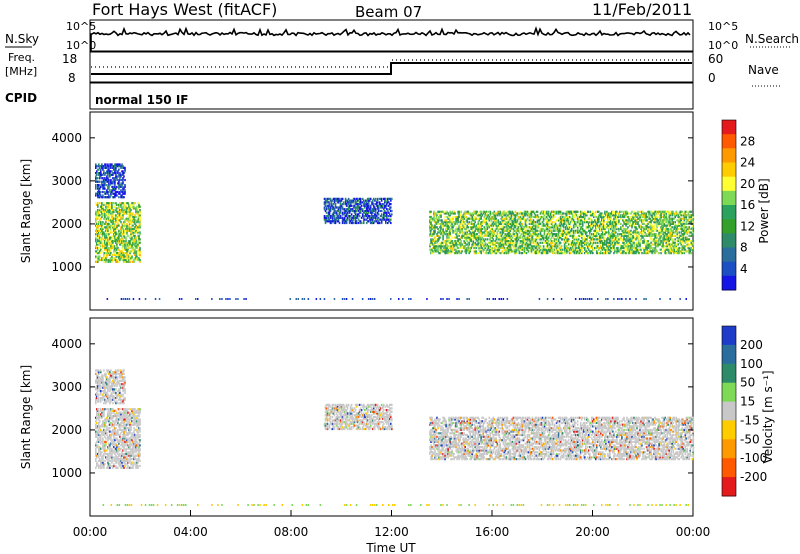 This screenshot has width=800, height=554. I want to click on beam-label: Beam 07, so click(388, 12).